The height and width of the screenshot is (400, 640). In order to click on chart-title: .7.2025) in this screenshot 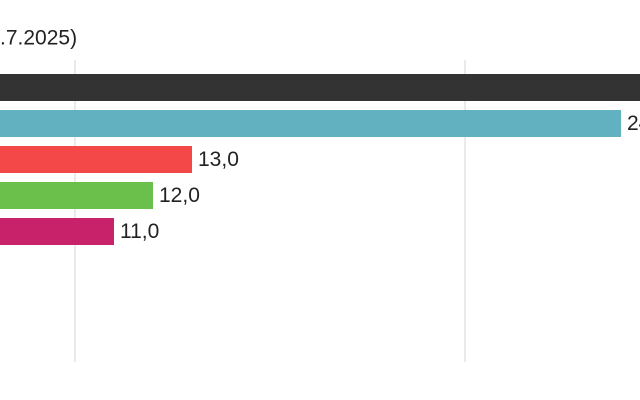, I will do `click(38, 38)`.